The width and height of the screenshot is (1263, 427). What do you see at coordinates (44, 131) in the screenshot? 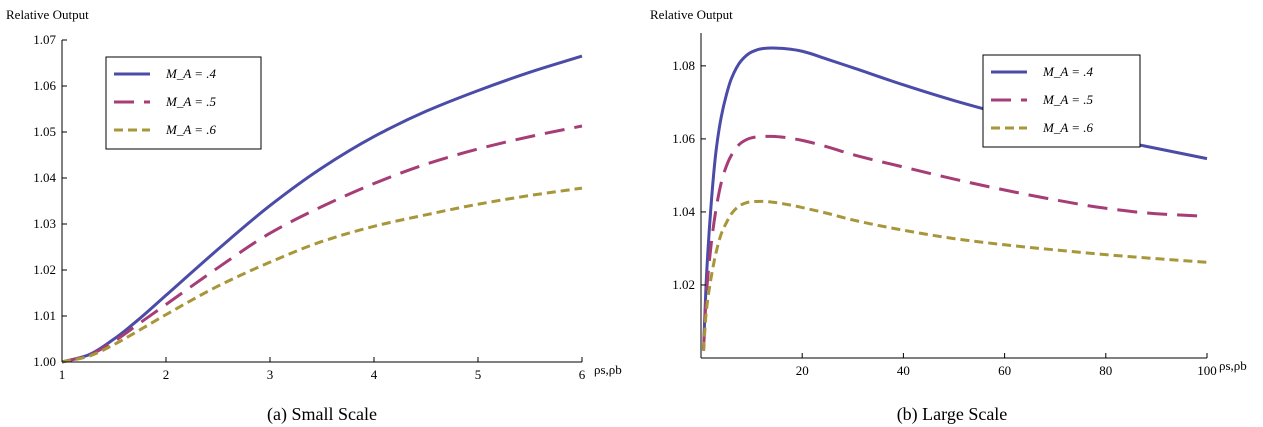
I see `y-tick-label: 1.05` at bounding box center [44, 131].